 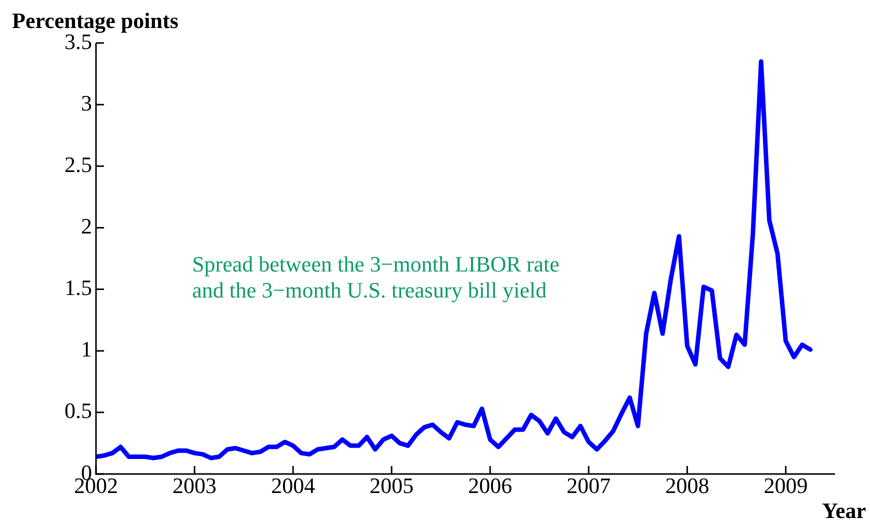 I want to click on x-tick-label: 2008, so click(x=687, y=485).